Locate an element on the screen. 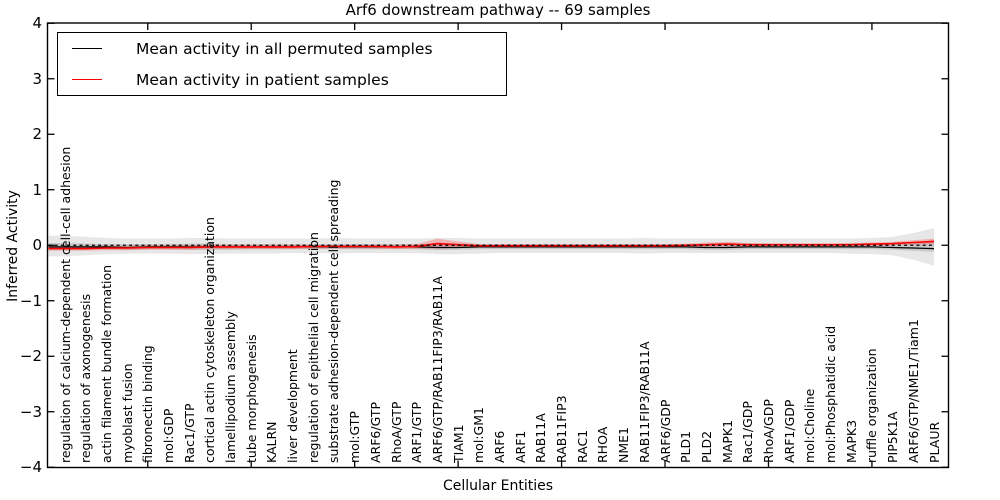 Image resolution: width=1000 pixels, height=500 pixels. category-label: MAPK3 is located at coordinates (851, 441).